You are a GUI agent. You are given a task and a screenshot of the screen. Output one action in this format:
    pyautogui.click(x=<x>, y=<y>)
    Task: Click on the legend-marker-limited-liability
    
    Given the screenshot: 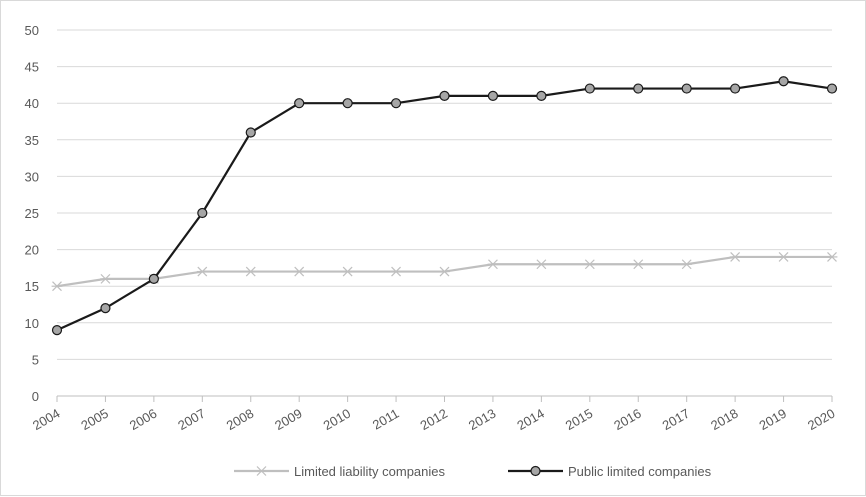 What is the action you would take?
    pyautogui.click(x=261, y=471)
    